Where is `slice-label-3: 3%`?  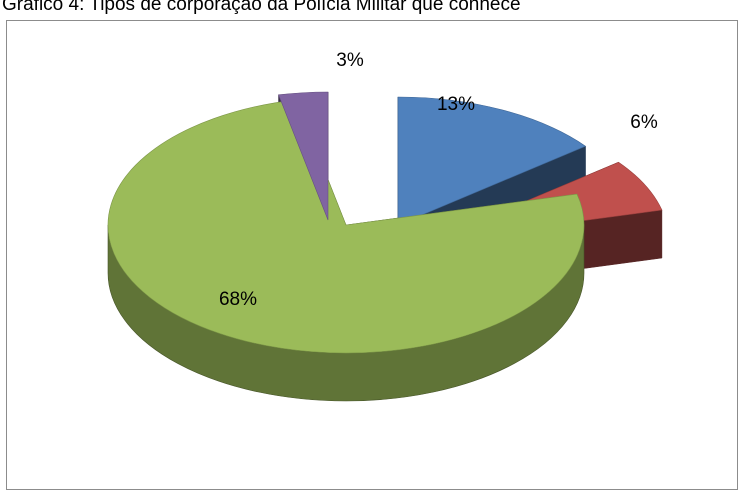
slice-label-3: 3% is located at coordinates (350, 60).